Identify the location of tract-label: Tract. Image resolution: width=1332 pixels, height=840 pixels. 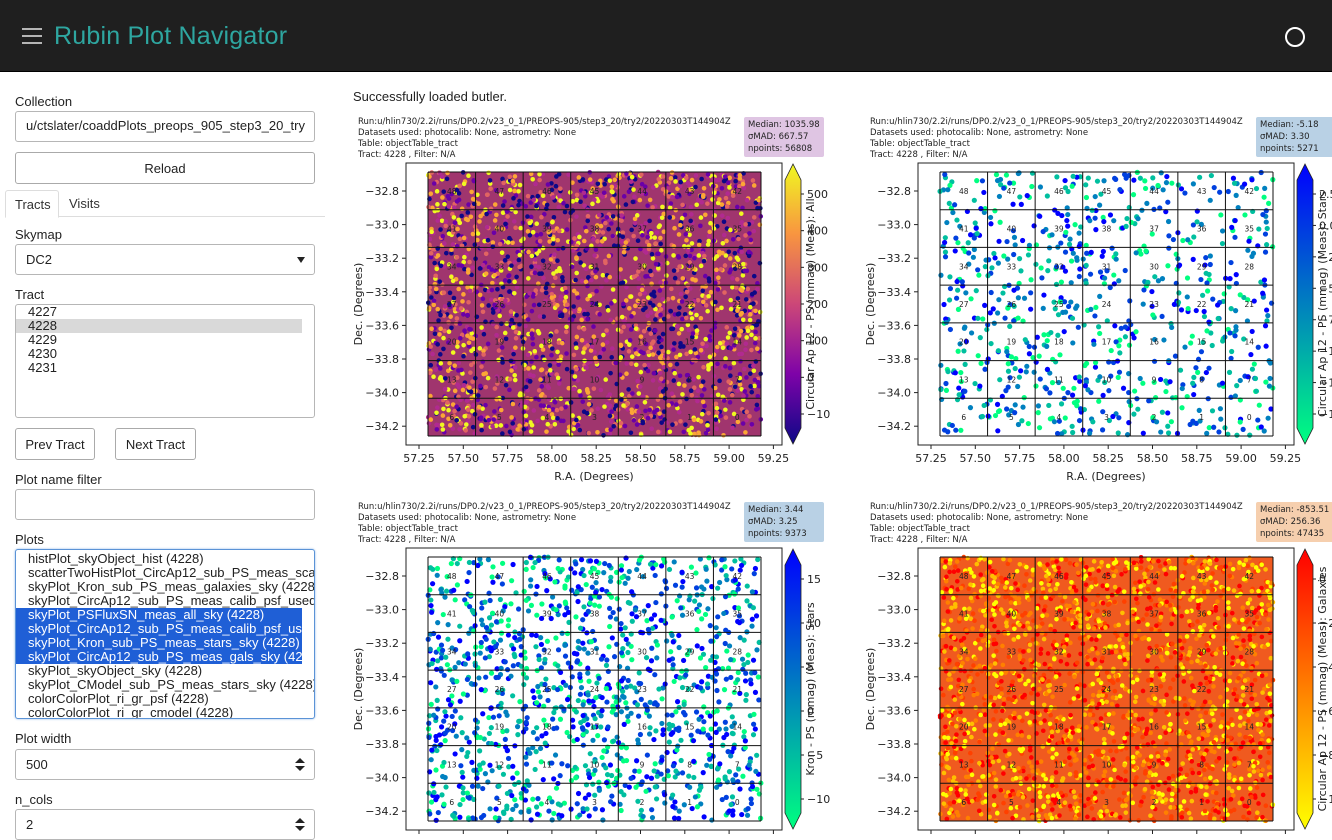
(29, 294).